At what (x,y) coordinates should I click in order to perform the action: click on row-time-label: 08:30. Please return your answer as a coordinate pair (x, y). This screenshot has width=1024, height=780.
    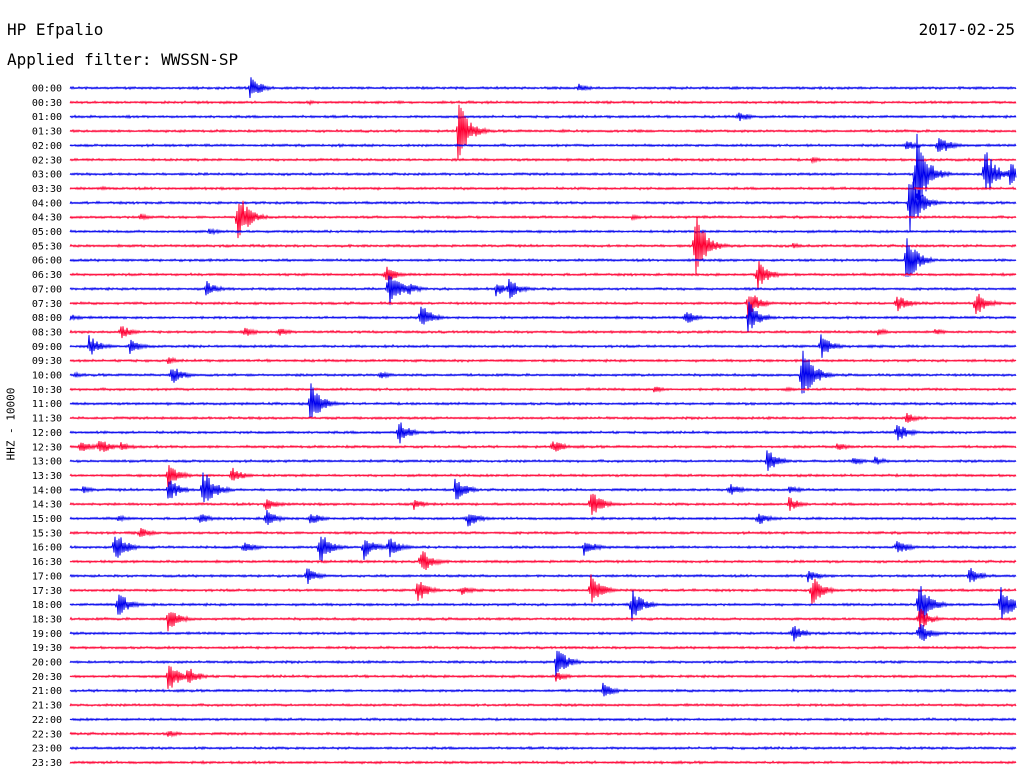
    Looking at the image, I should click on (47, 332).